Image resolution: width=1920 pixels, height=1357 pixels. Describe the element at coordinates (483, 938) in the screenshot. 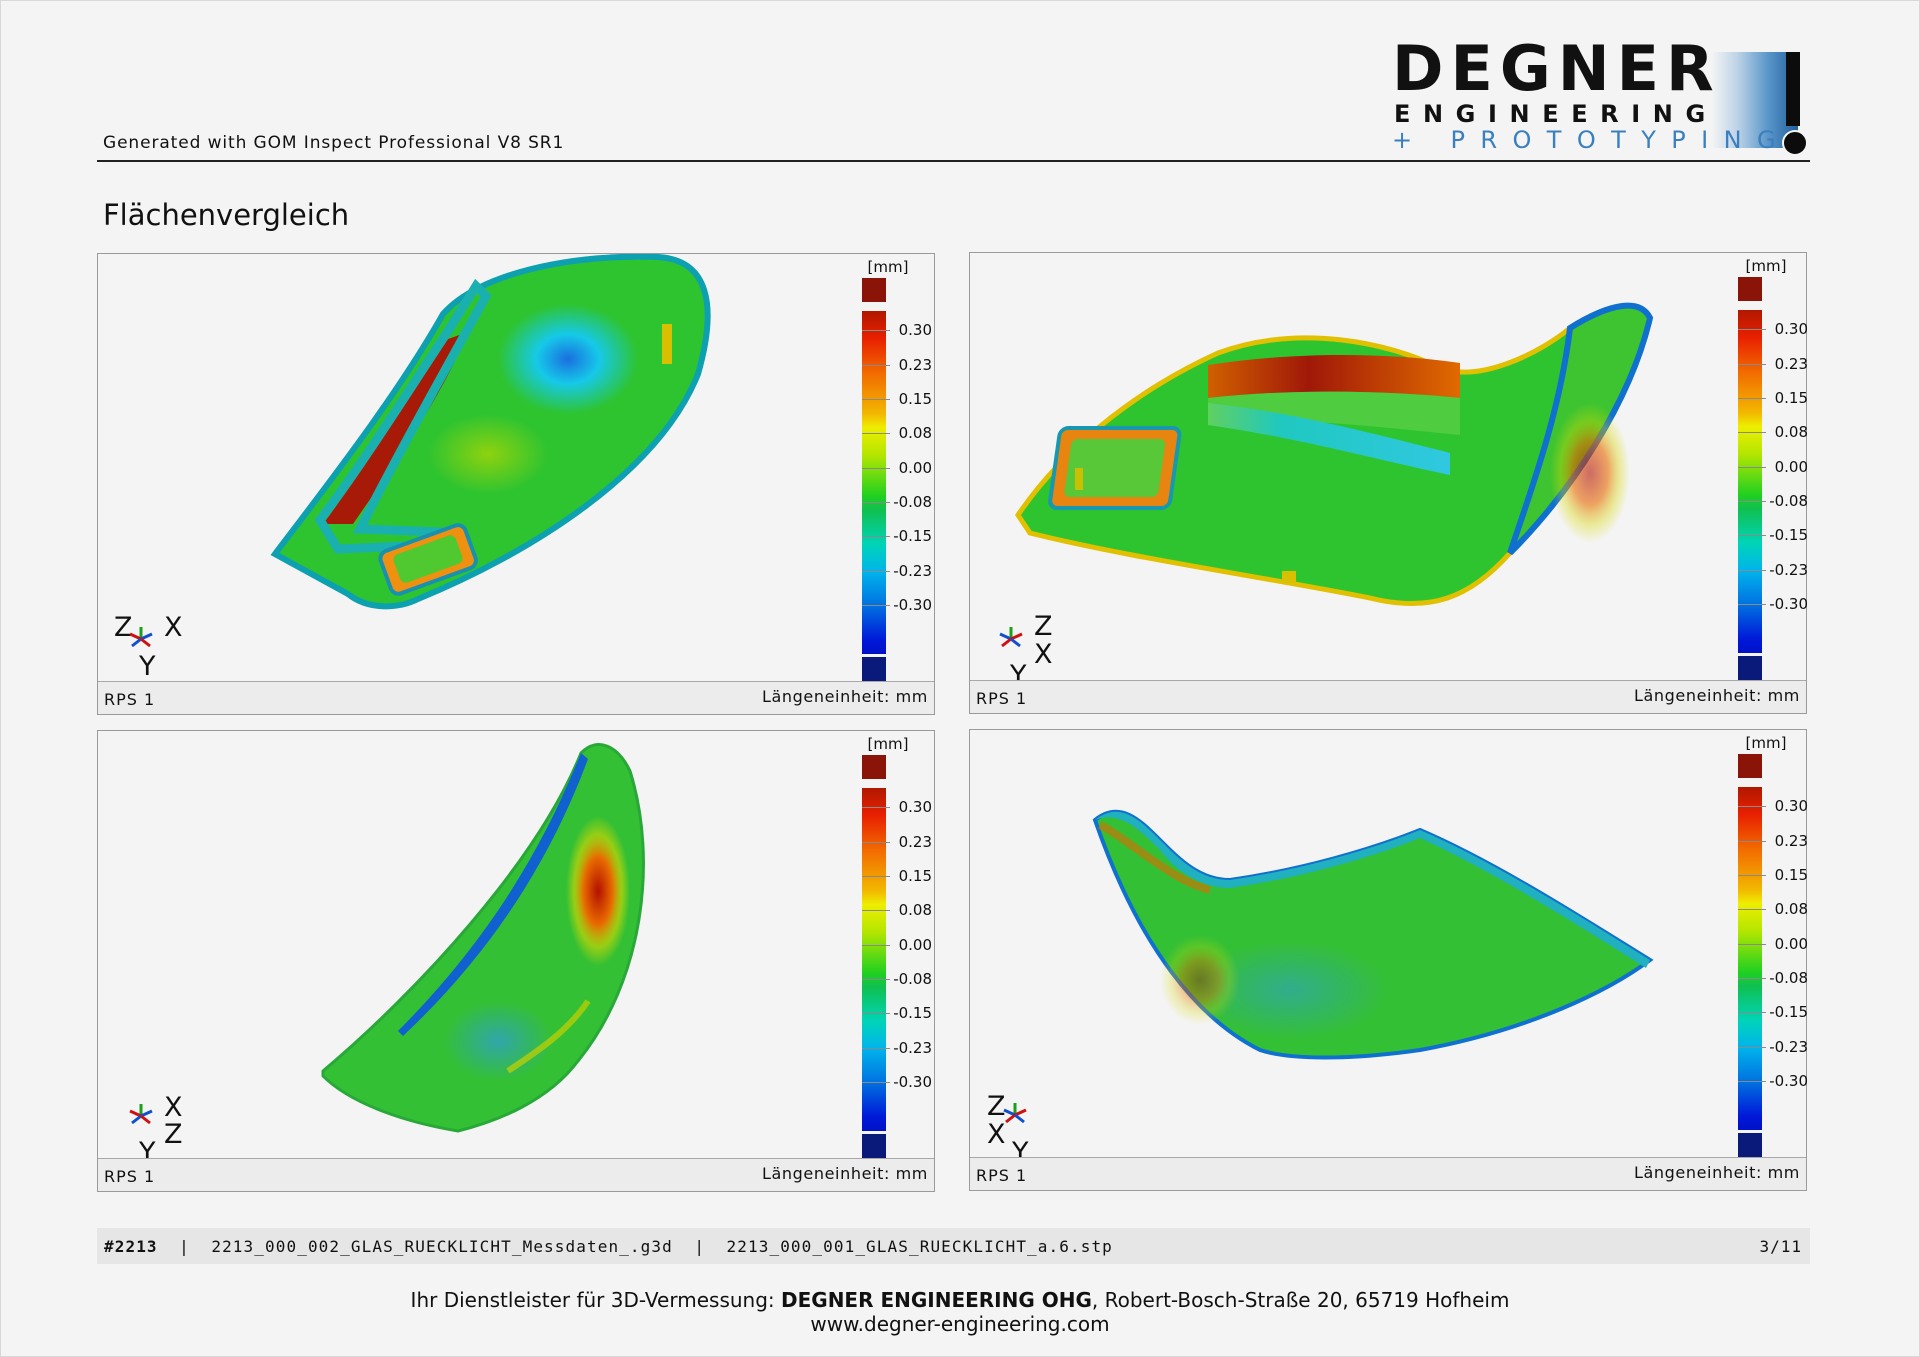

I see `part-view-side` at that location.